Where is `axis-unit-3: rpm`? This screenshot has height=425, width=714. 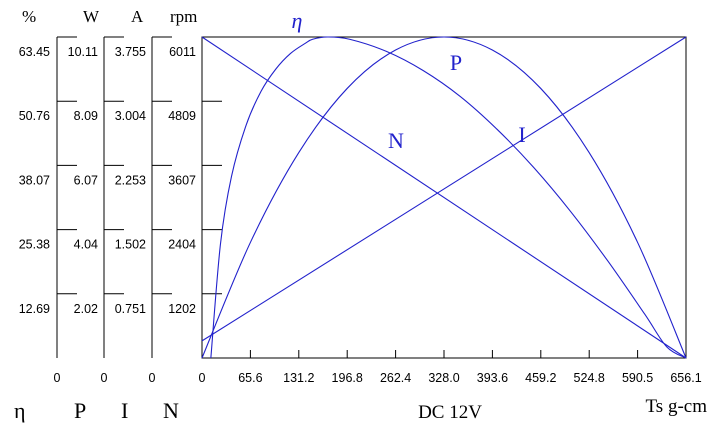
axis-unit-3: rpm is located at coordinates (183, 16).